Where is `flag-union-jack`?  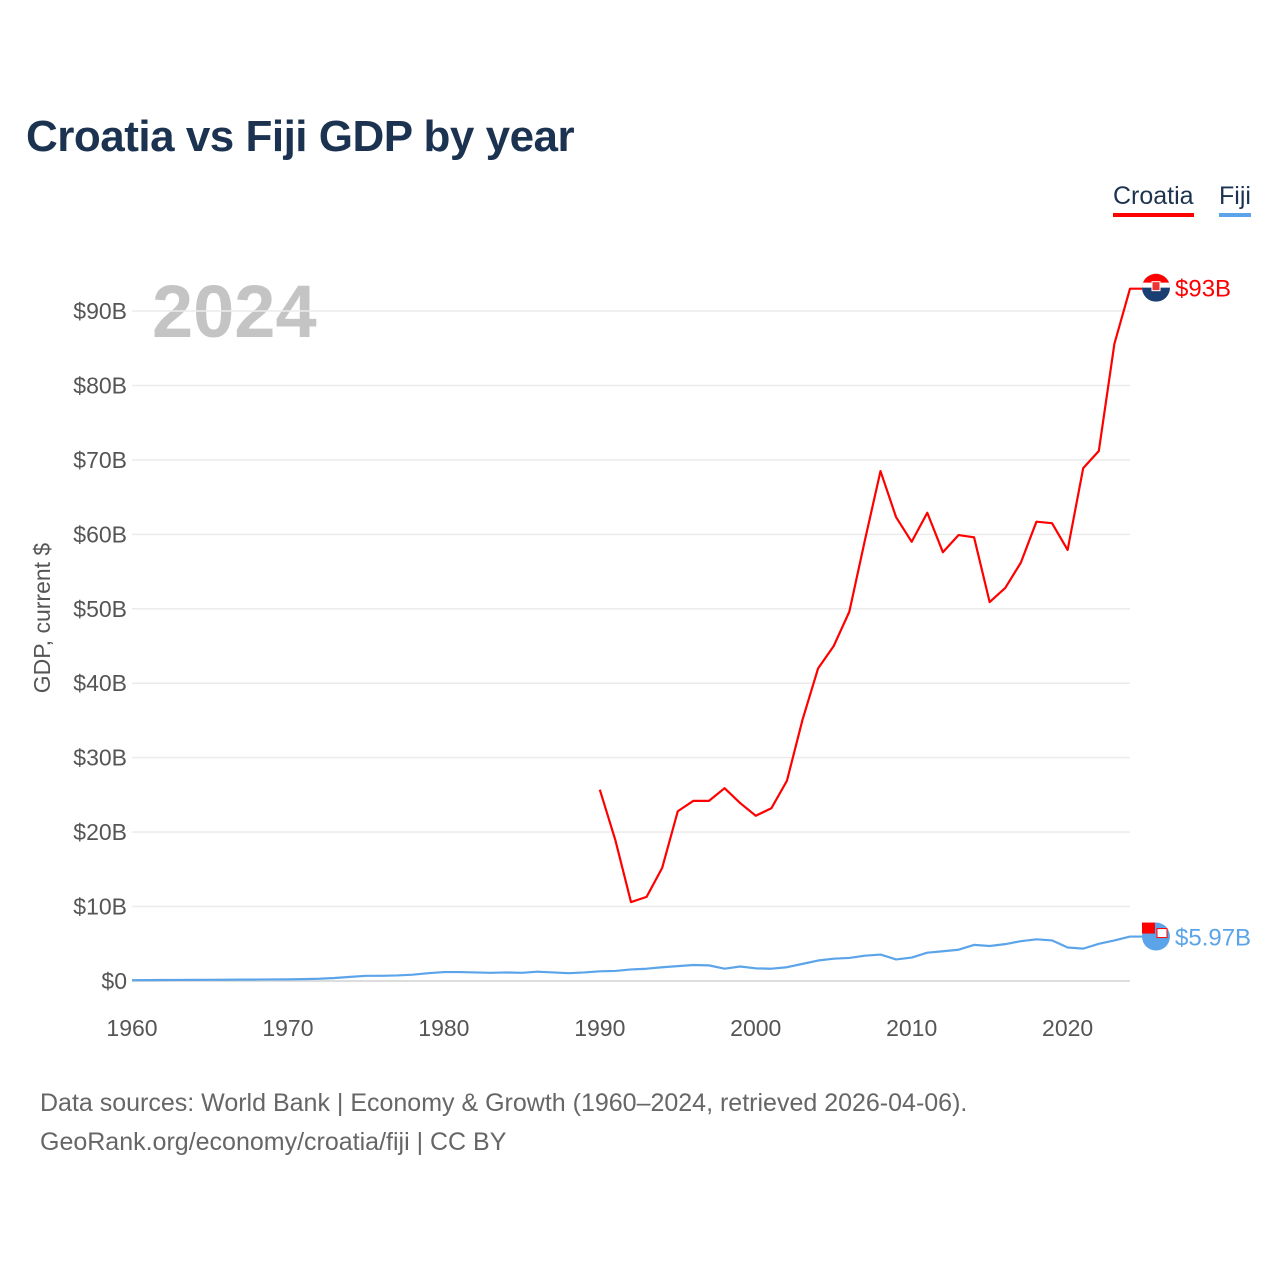
flag-union-jack is located at coordinates (1148, 928).